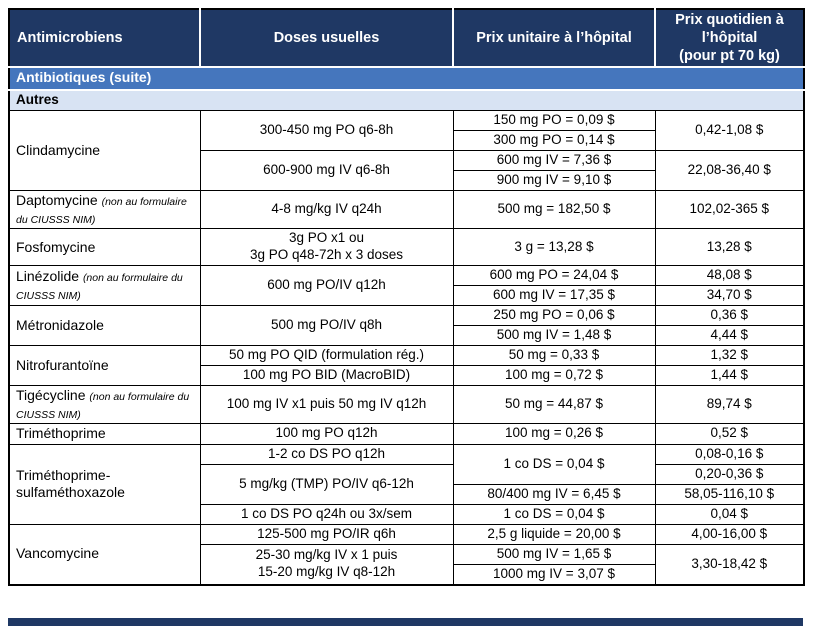  Describe the element at coordinates (326, 131) in the screenshot. I see `dose-cell: 300-450 mg PO q6-8h` at that location.